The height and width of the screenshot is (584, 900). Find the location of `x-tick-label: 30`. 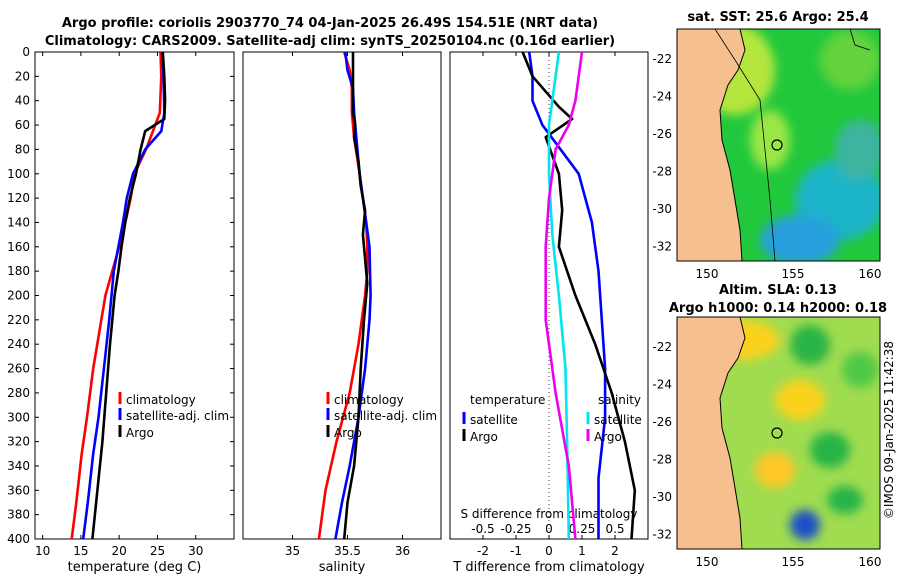

x-tick-label: 30 is located at coordinates (195, 551).